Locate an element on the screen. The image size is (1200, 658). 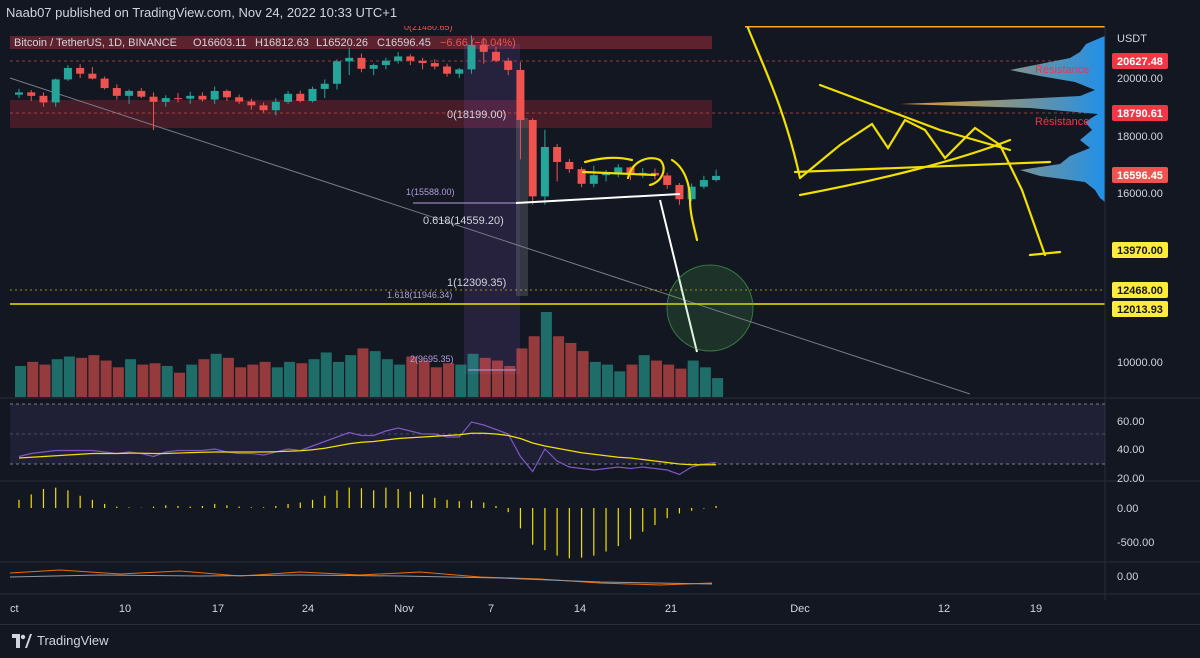
rsi-y-tick: 60.00 is located at coordinates (1131, 422).